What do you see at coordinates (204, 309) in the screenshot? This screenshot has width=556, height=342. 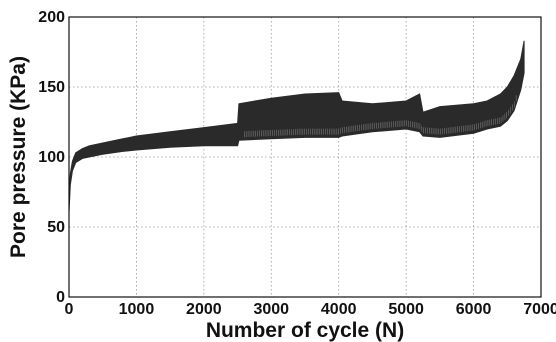 I see `x-tick-label: 2000` at bounding box center [204, 309].